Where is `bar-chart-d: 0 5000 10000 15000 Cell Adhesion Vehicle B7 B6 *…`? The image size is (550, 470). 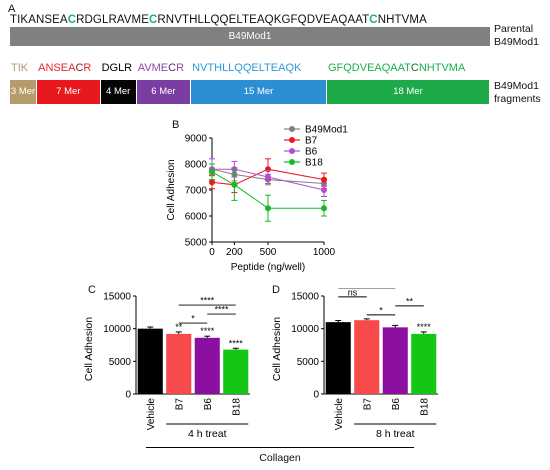 bar-chart-d: 0 5000 10000 15000 Cell Adhesion Vehicle B7 B6 *… is located at coordinates (354, 364).